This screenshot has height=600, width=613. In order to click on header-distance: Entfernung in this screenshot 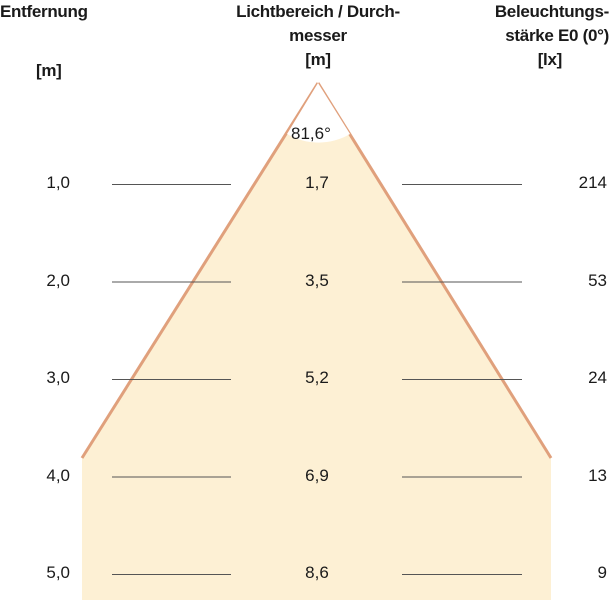, I will do `click(44, 12)`.